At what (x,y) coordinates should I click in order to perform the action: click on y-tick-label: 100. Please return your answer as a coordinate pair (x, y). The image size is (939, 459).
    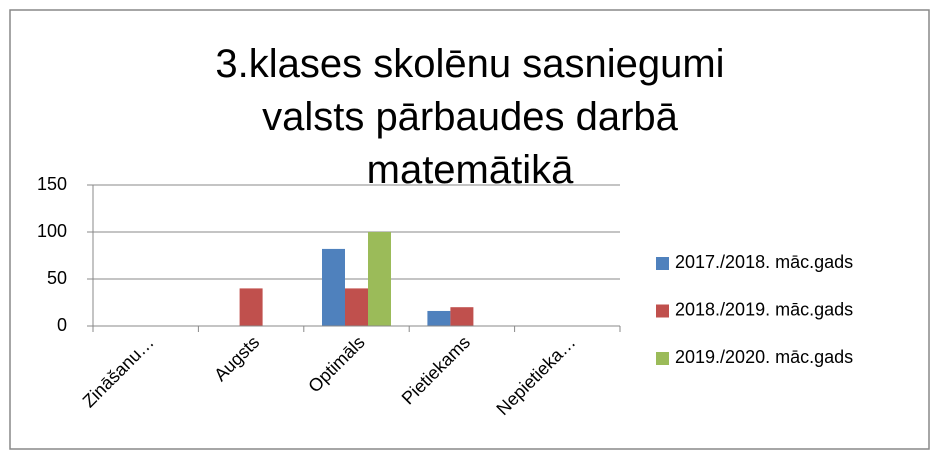
    Looking at the image, I should click on (52, 231).